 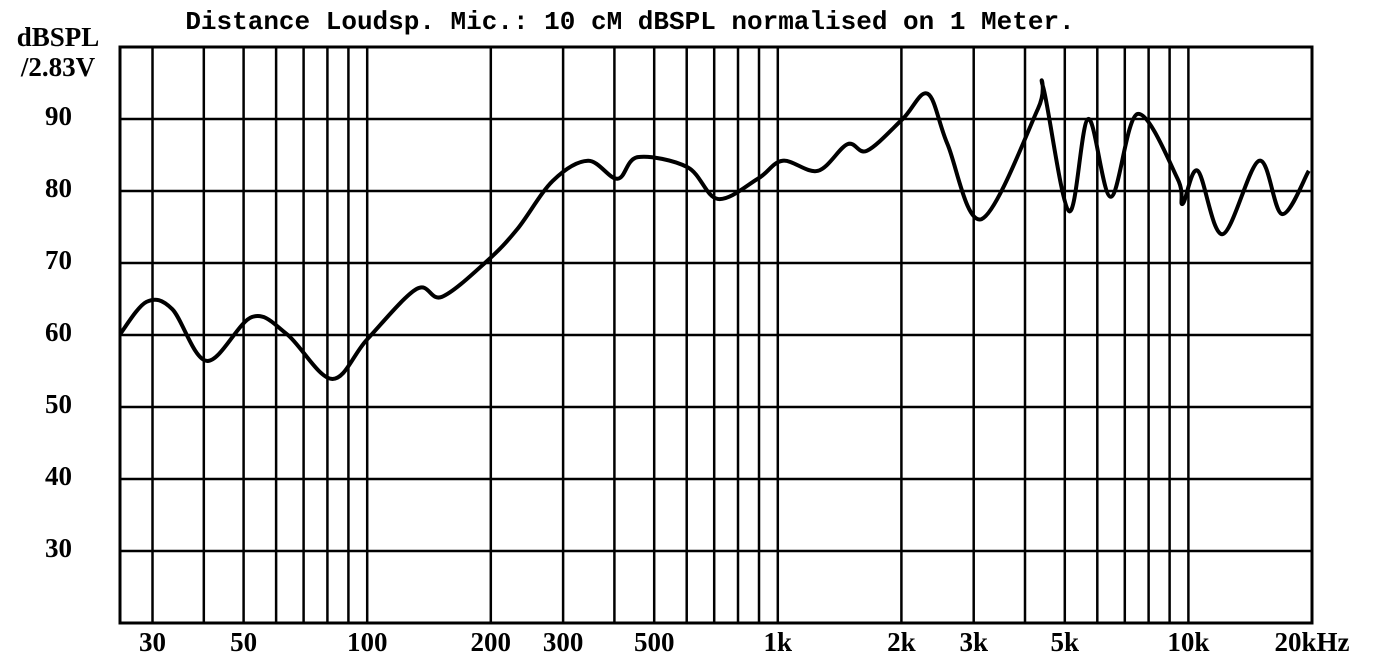 I want to click on x-tick-label: 1k, so click(x=778, y=642).